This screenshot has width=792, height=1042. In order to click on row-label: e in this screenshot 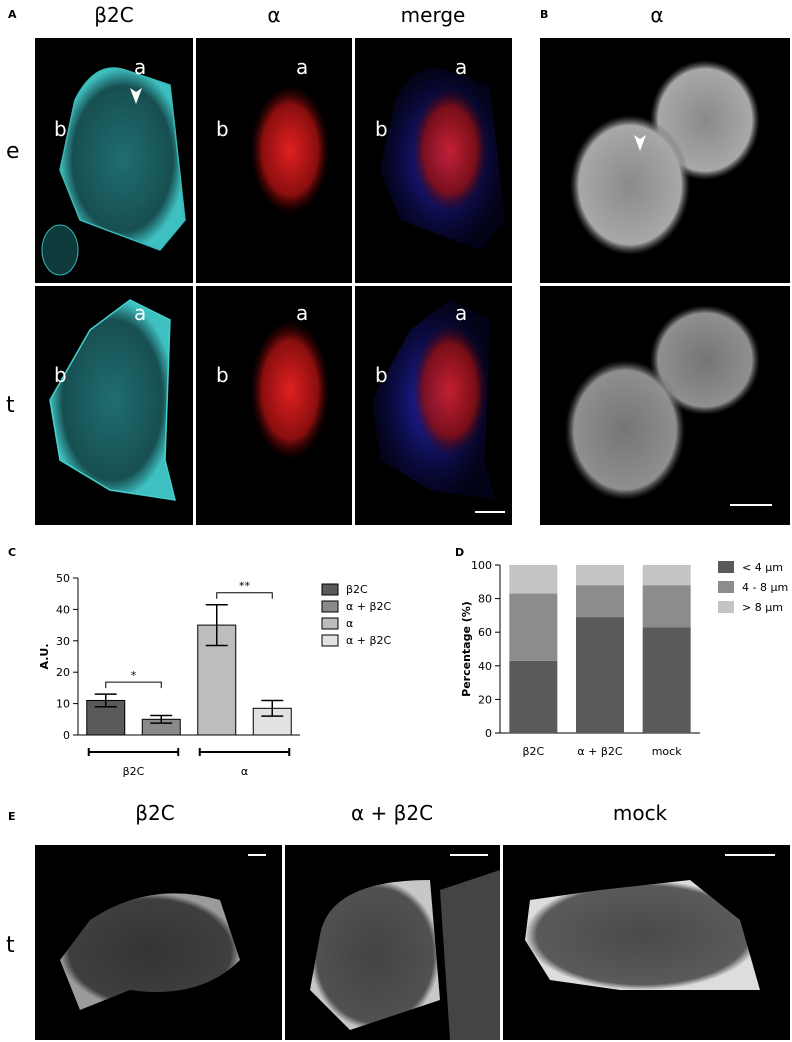, I will do `click(13, 151)`.